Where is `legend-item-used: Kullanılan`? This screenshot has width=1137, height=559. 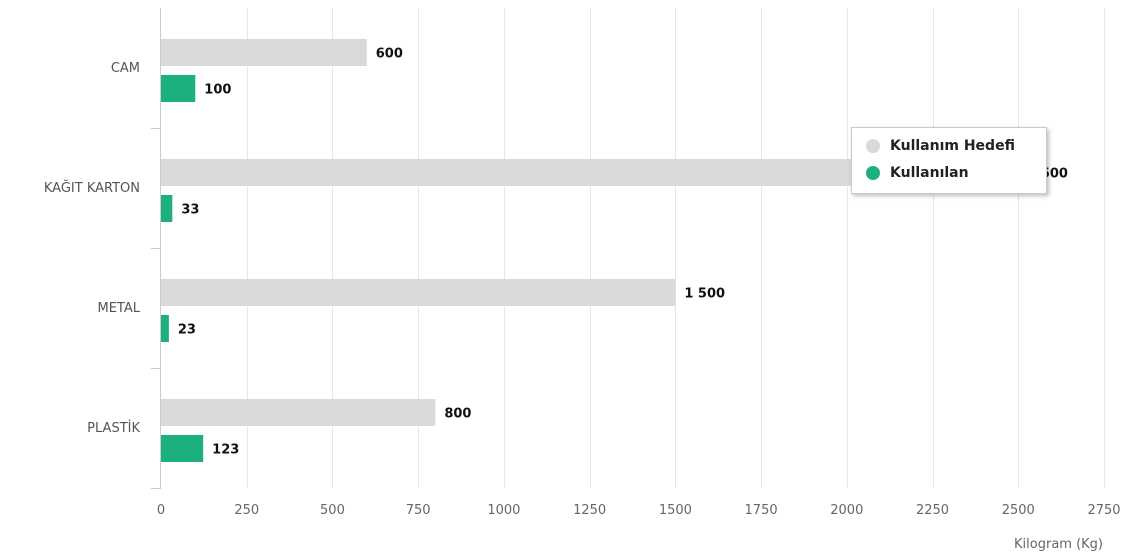
legend-item-used: Kullanılan is located at coordinates (917, 173).